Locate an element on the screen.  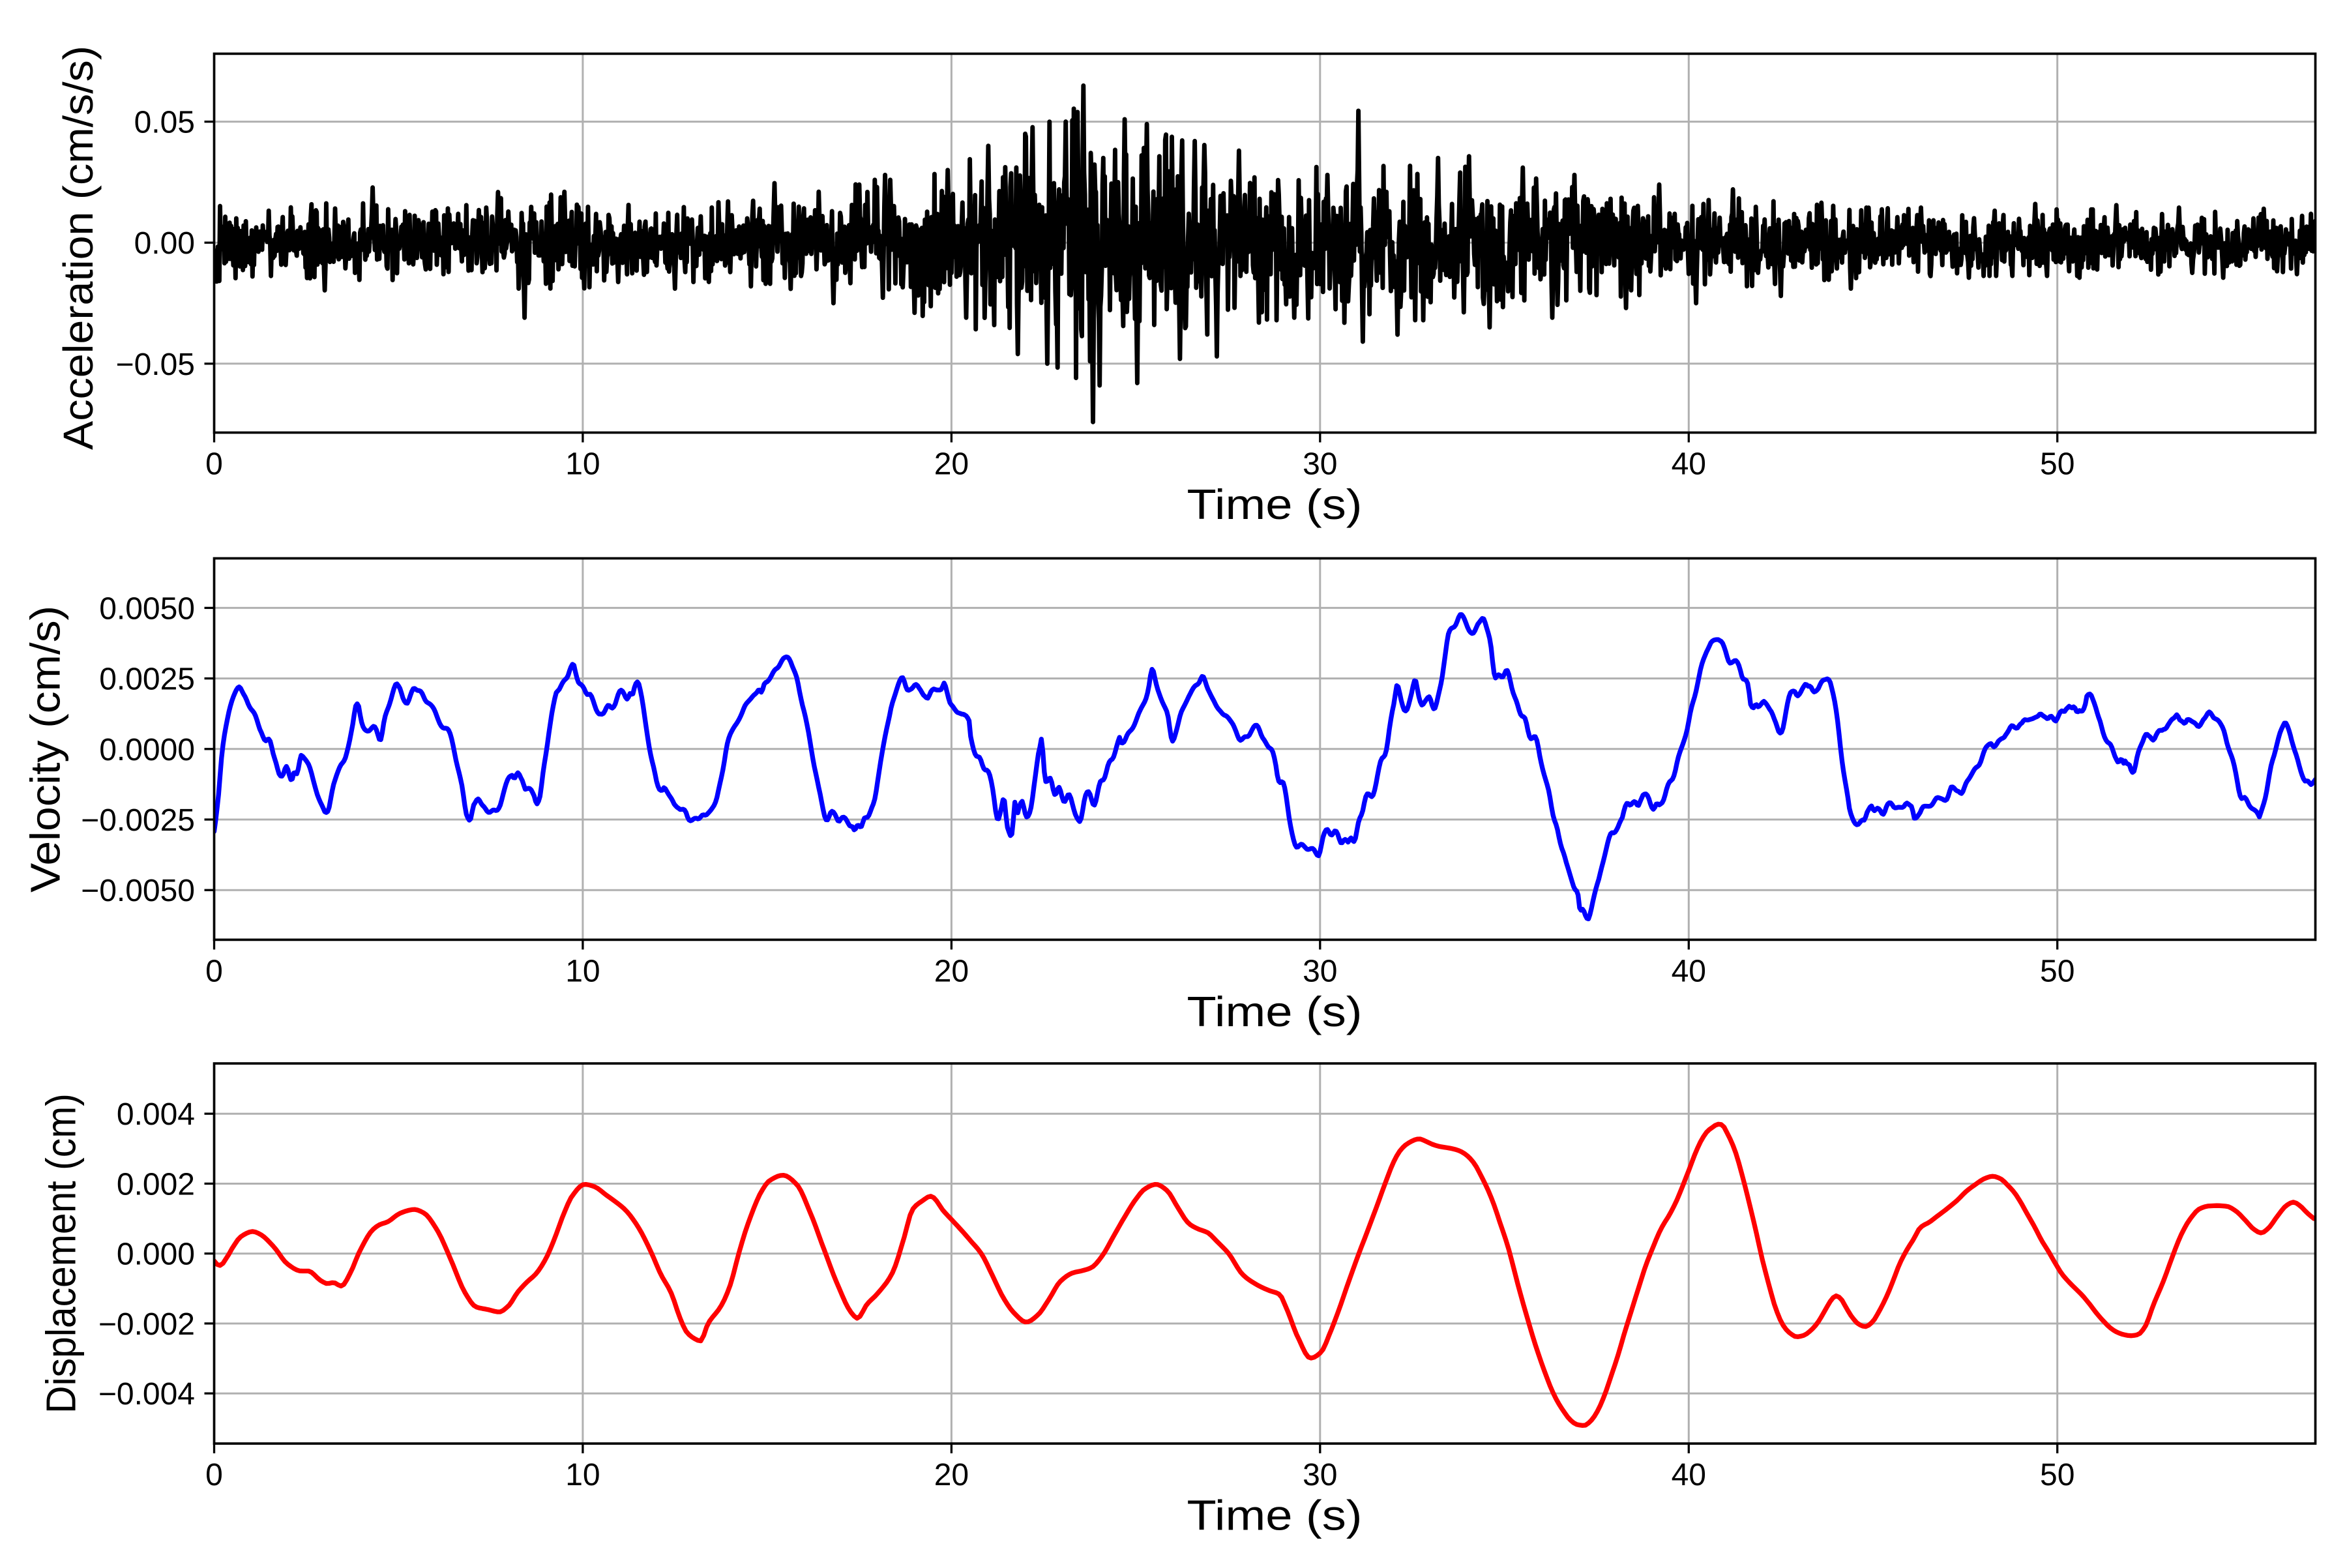
svg-text: 0.00 is located at coordinates (164, 244).